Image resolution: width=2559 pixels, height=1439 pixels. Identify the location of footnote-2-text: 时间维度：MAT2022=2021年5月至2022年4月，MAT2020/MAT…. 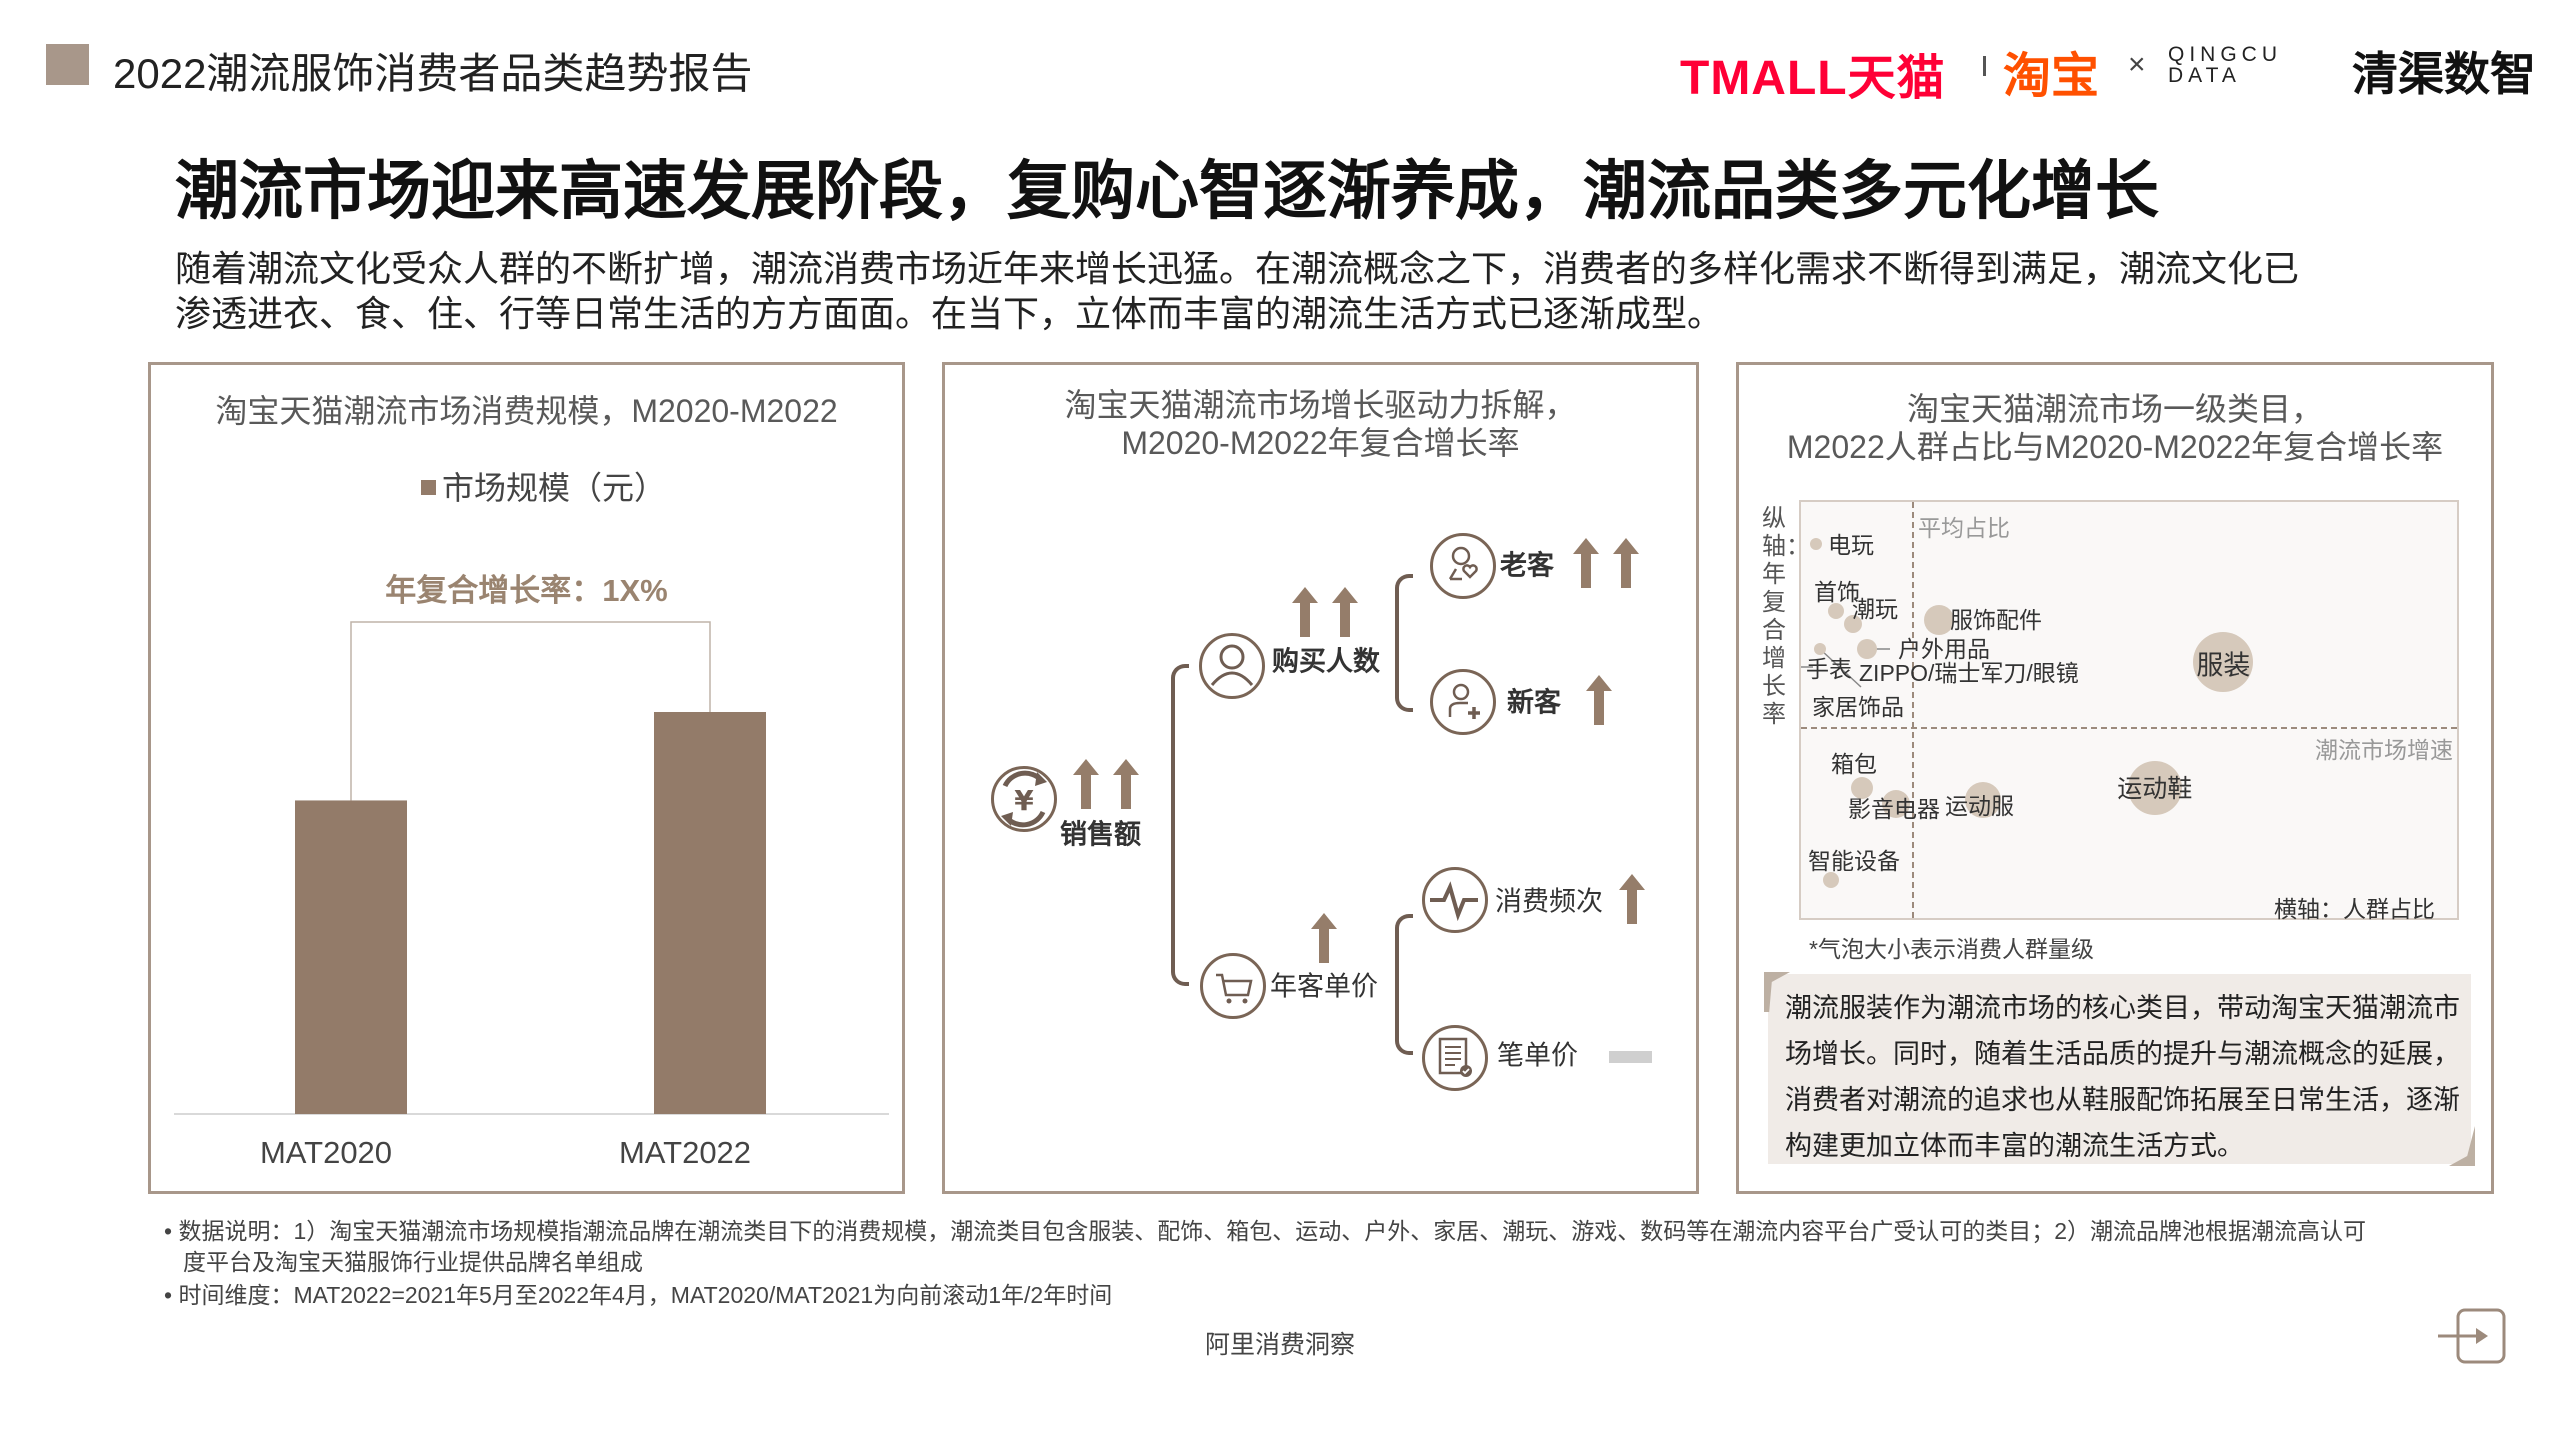
(645, 1295).